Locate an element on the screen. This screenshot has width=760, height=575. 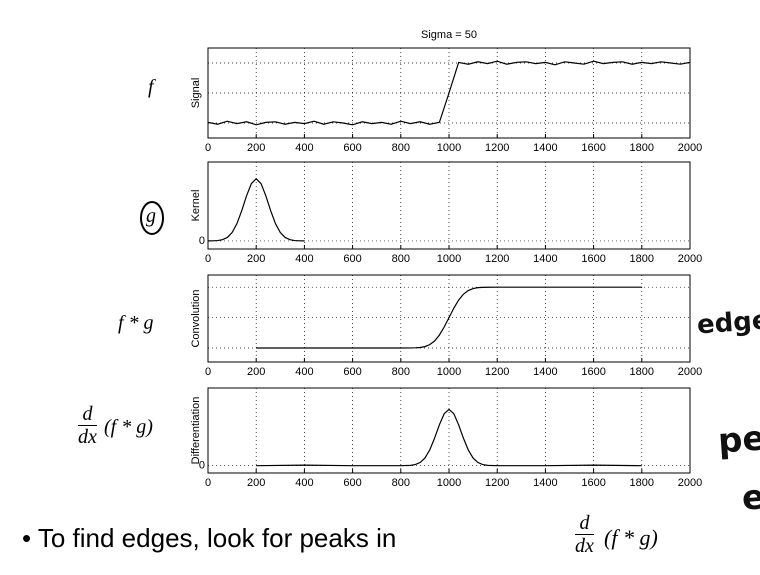
bullet-frac: d dx is located at coordinates (584, 534).